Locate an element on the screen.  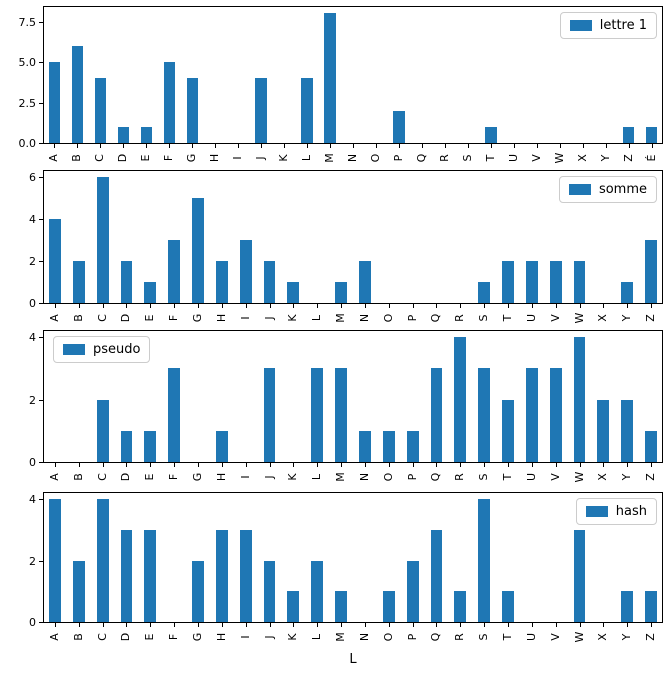
y-tick-label: 0.0 is located at coordinates (27, 143).